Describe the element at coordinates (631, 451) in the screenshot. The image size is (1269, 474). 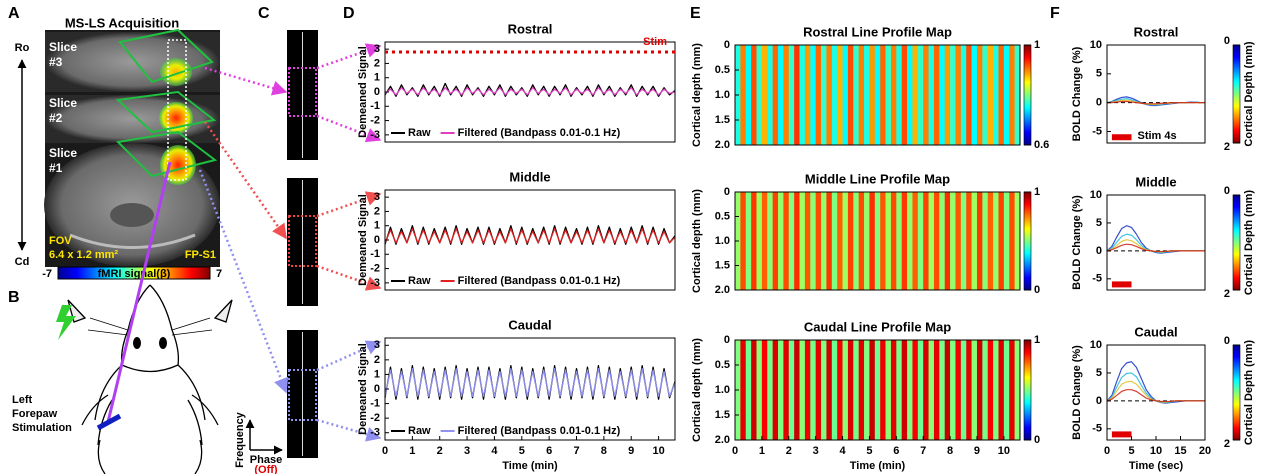
I see `x-tick-label: 9` at that location.